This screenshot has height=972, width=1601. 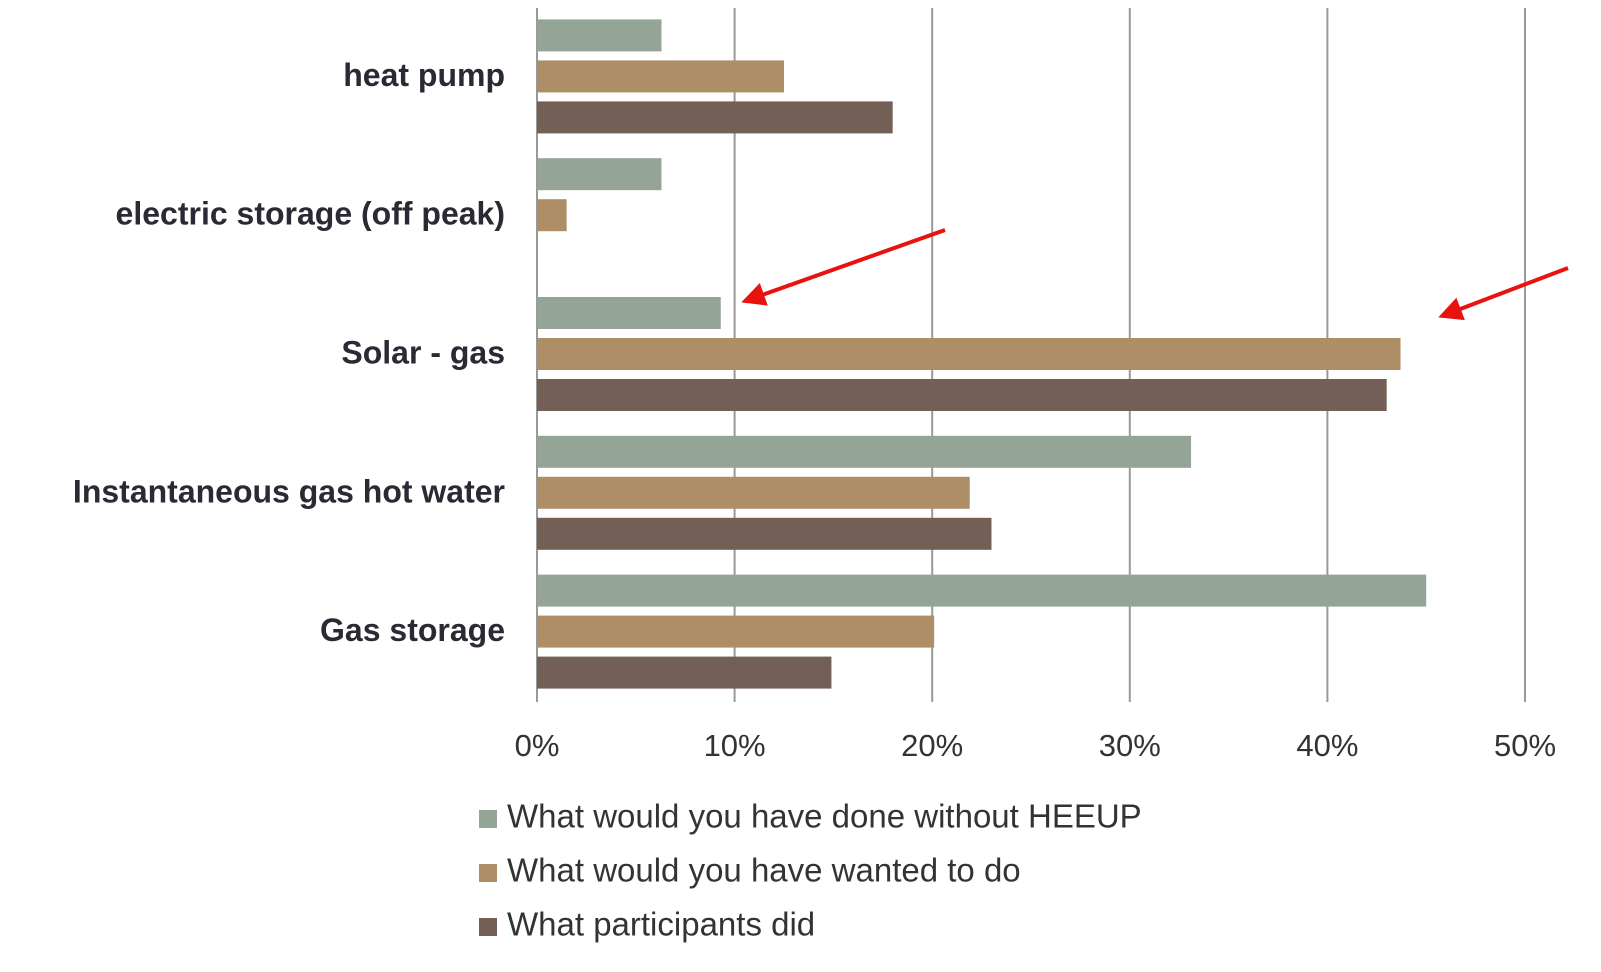 What do you see at coordinates (824, 816) in the screenshot?
I see `legend-label: What would you have done without HEEUP` at bounding box center [824, 816].